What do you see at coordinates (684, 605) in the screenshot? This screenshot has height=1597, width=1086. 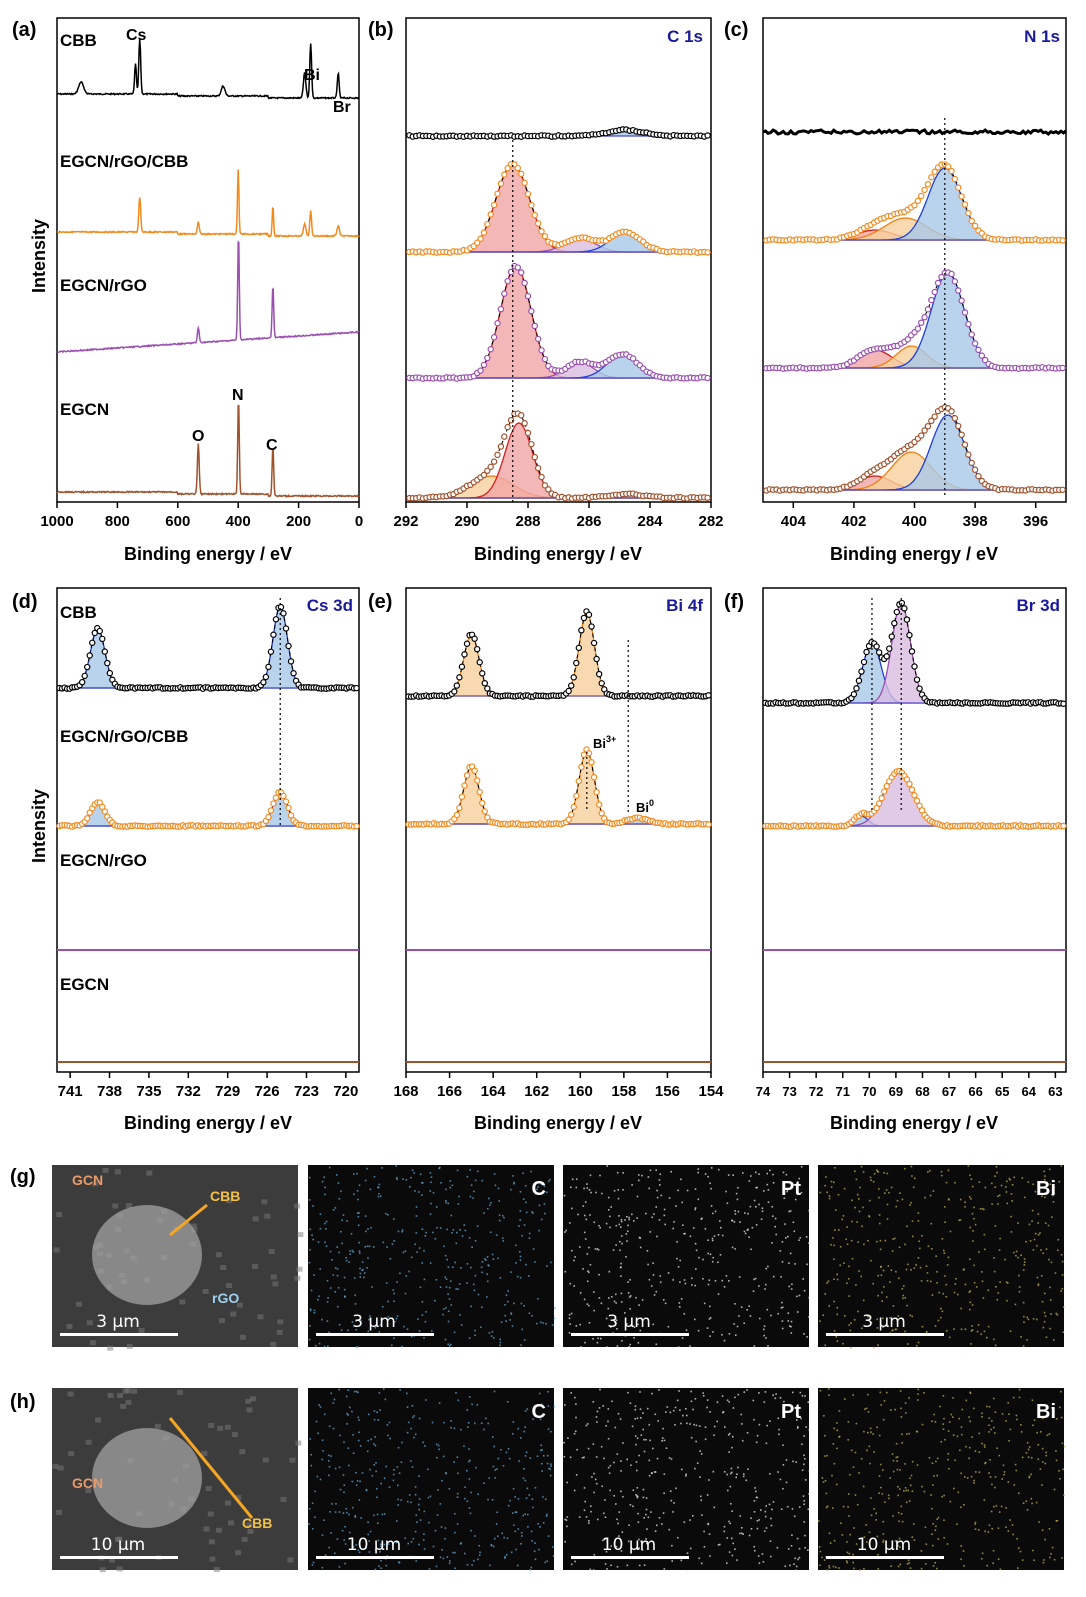 I see `panel-title-e: Bi 4f` at bounding box center [684, 605].